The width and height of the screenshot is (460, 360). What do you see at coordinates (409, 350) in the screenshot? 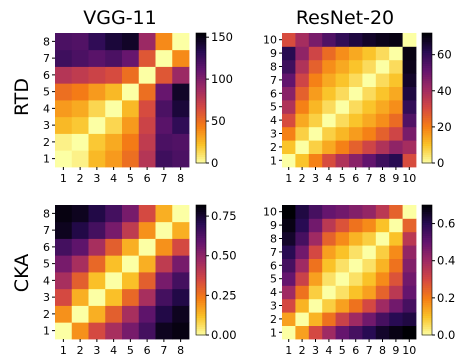
I see `x-tick-label: 10` at bounding box center [409, 350].